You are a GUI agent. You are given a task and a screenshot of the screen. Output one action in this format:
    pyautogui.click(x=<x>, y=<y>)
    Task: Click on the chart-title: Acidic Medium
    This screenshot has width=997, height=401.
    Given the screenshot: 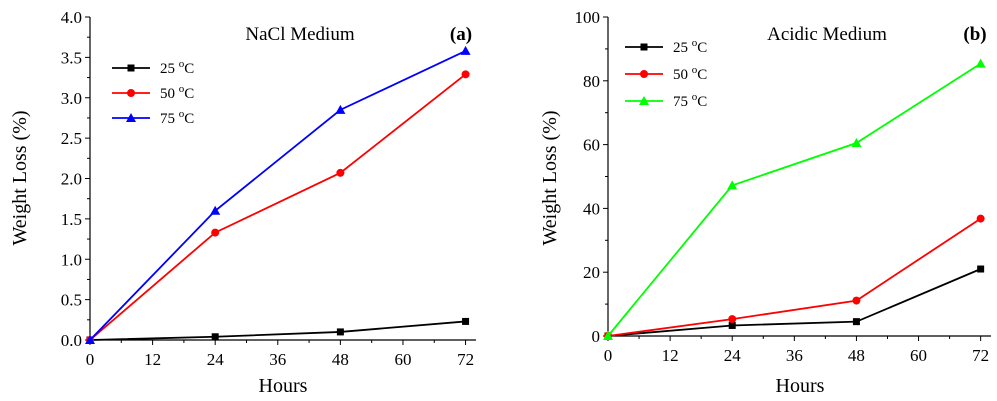 What is the action you would take?
    pyautogui.click(x=827, y=34)
    